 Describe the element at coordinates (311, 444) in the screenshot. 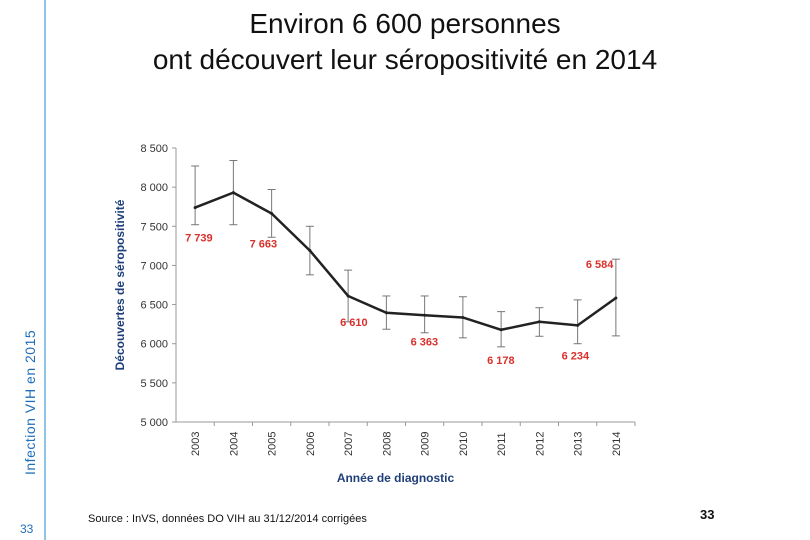

I see `x-tick-label: 2006` at that location.